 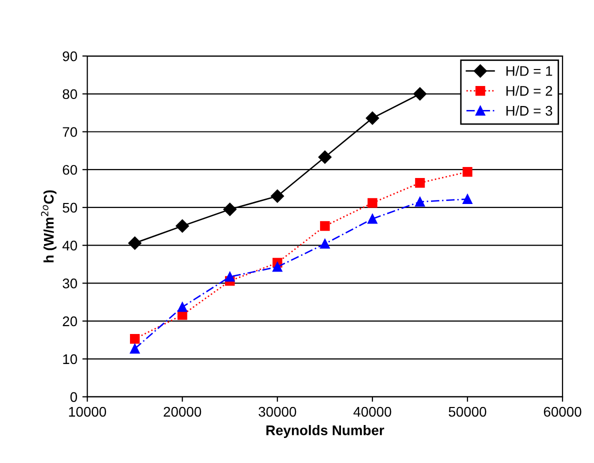 I want to click on y-axis-title: h (W/m$^{2o}$C), so click(x=48, y=226).